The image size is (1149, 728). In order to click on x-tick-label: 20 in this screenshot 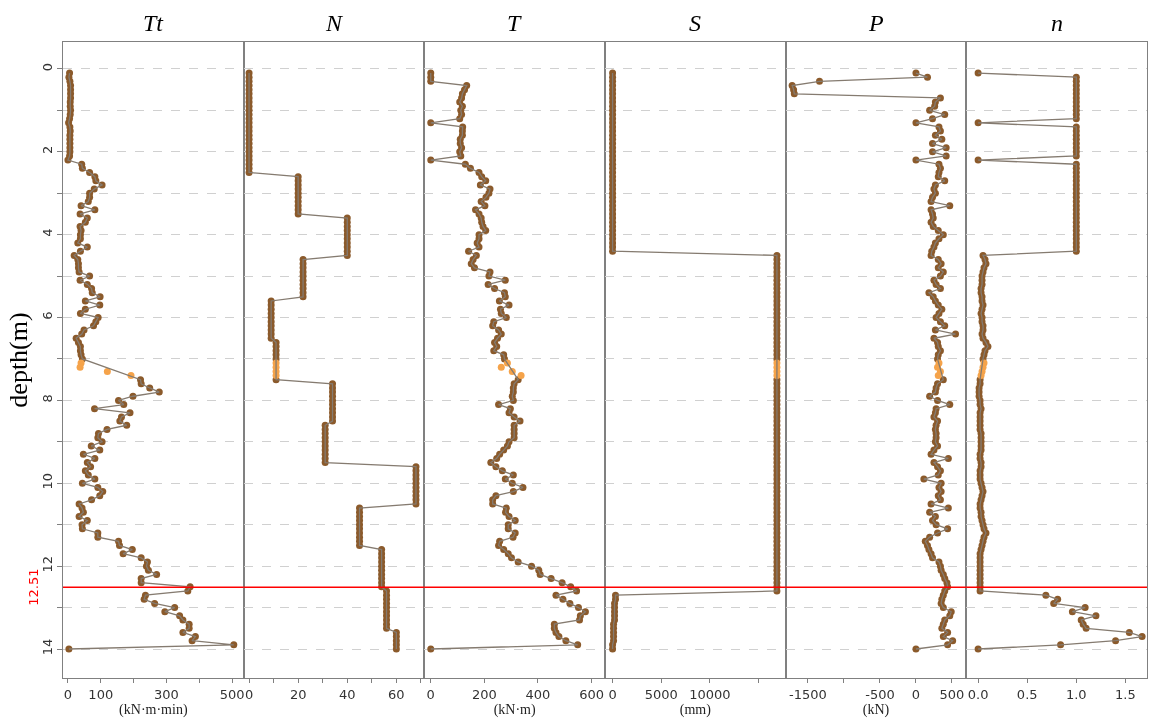, I will do `click(298, 694)`.